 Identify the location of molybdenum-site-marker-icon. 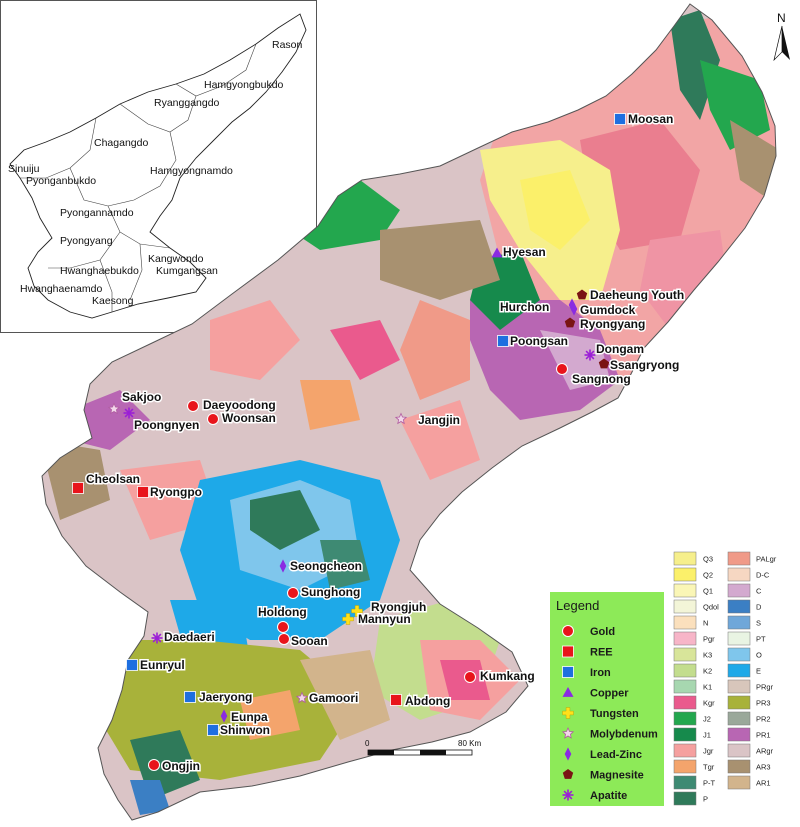
(302, 697).